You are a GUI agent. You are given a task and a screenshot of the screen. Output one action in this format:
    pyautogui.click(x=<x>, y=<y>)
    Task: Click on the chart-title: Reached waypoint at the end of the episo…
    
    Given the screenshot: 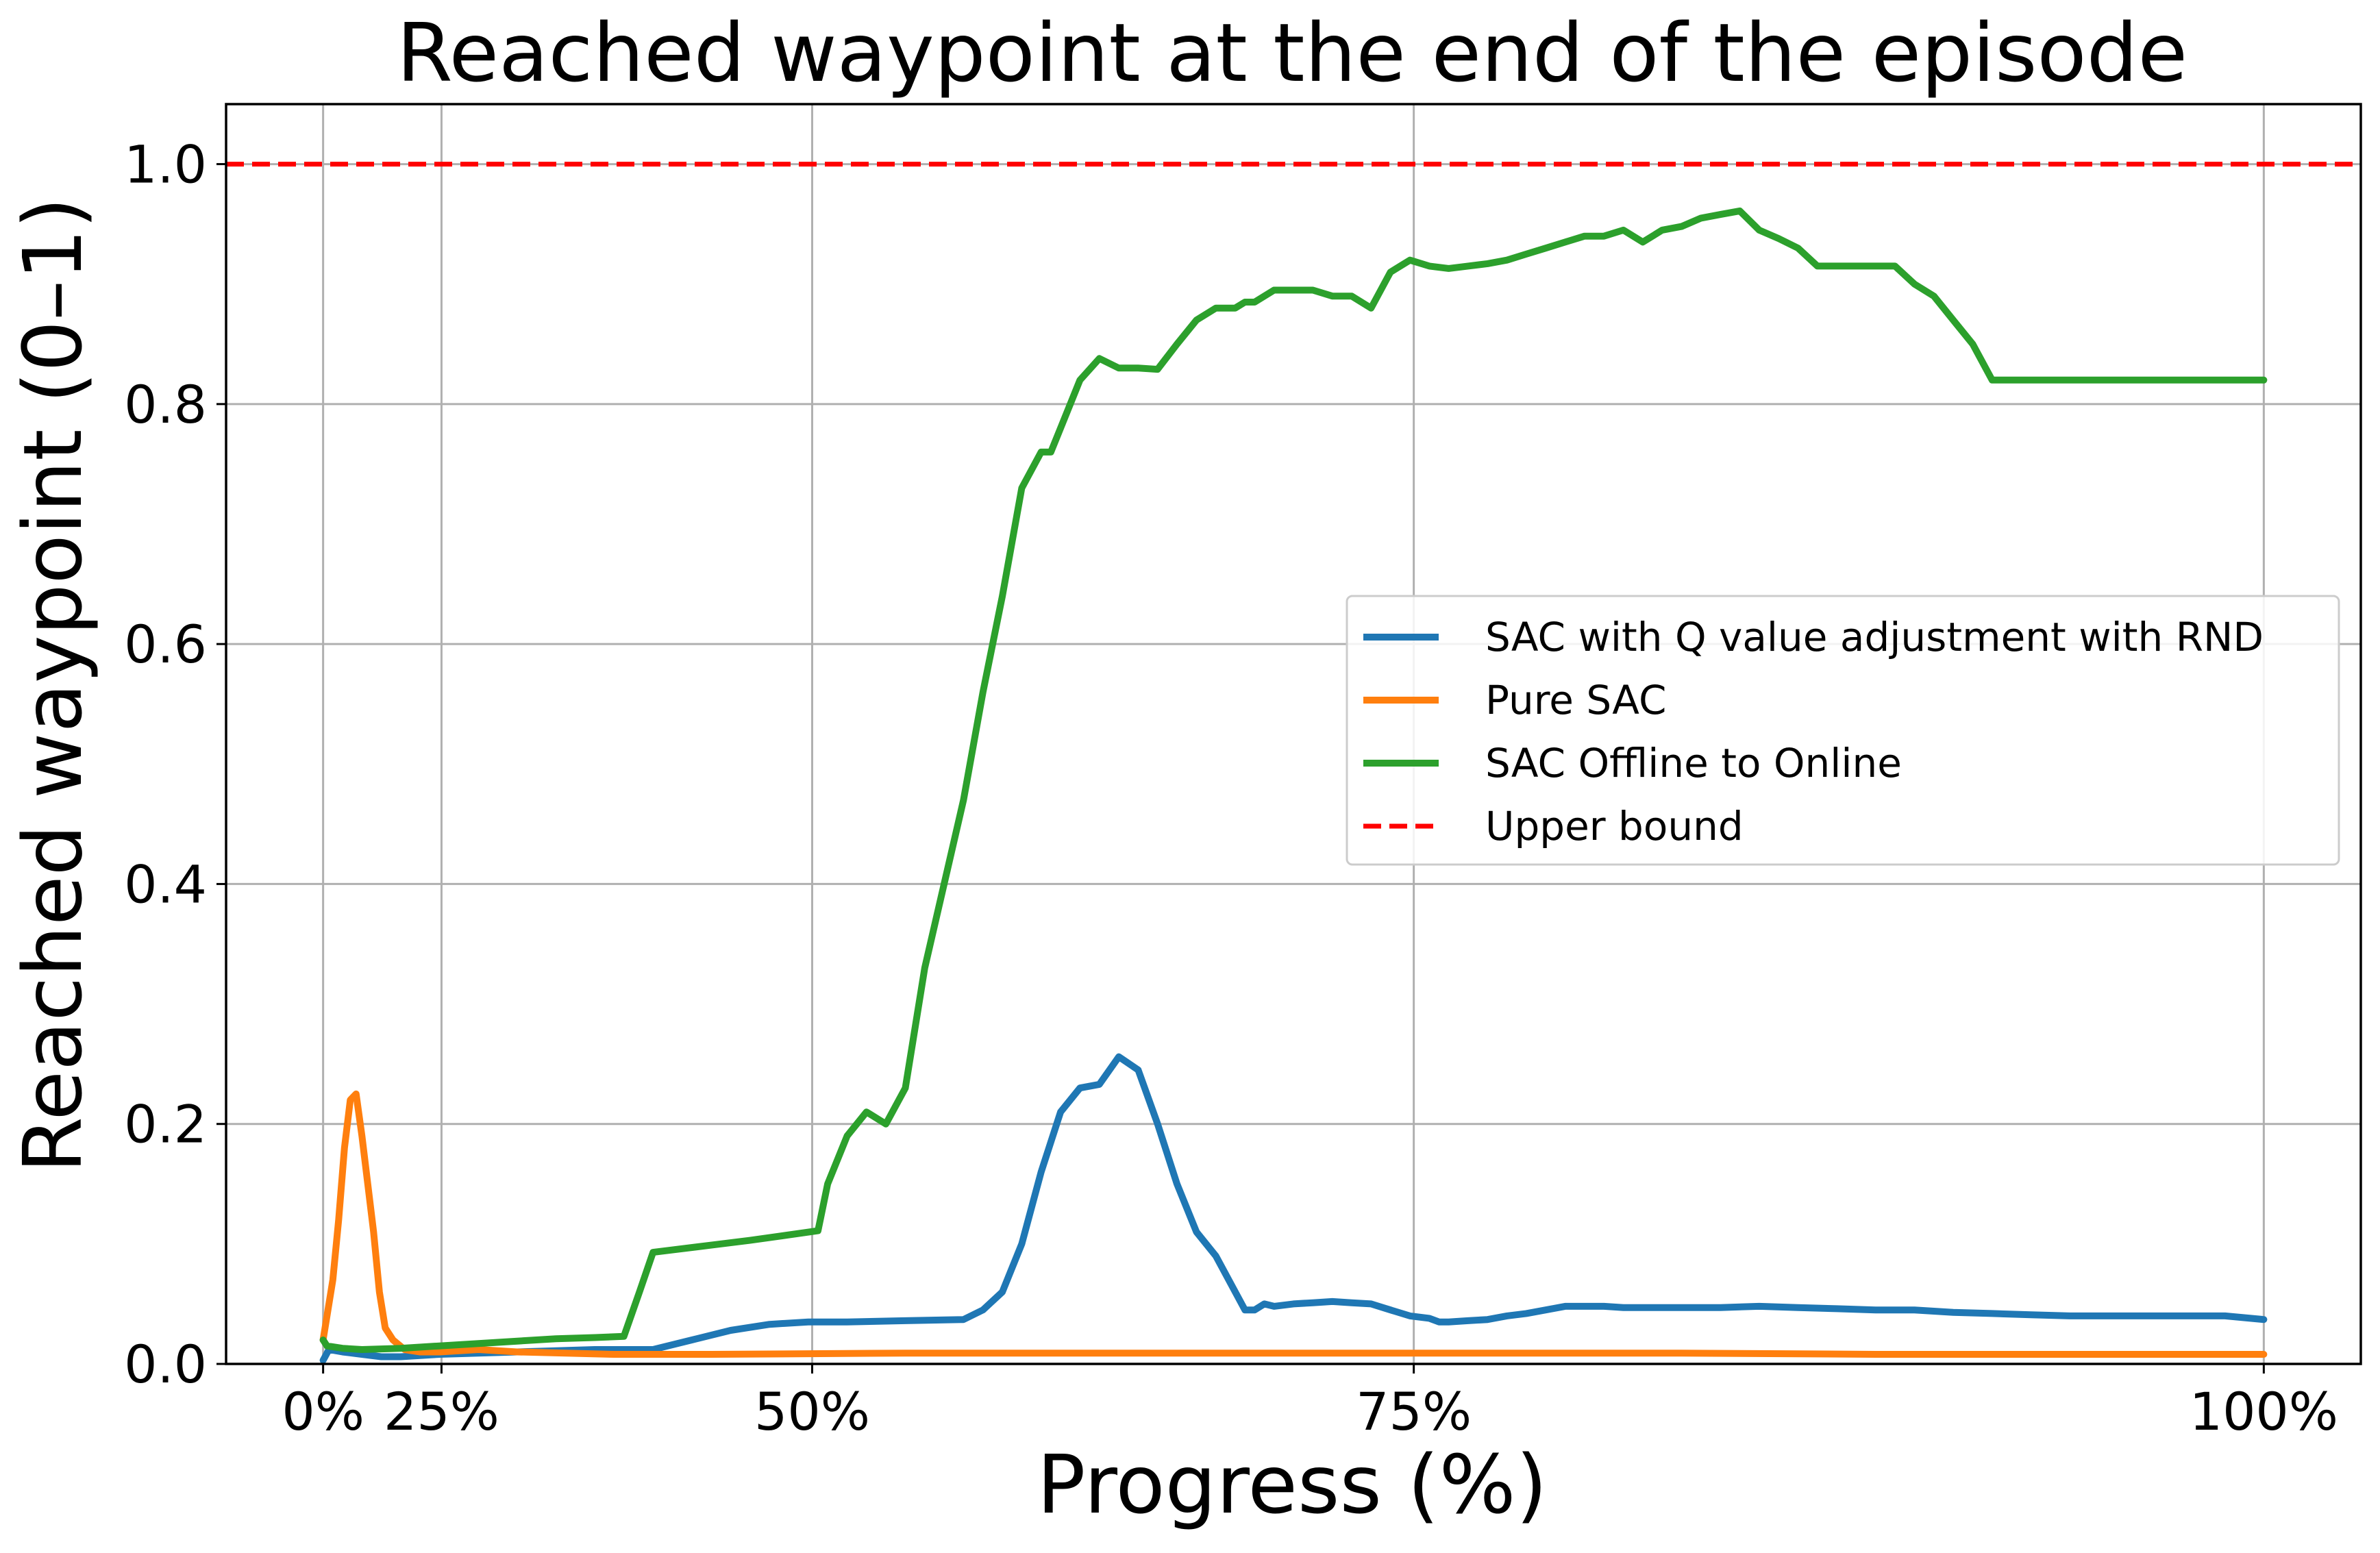 What is the action you would take?
    pyautogui.click(x=1292, y=52)
    